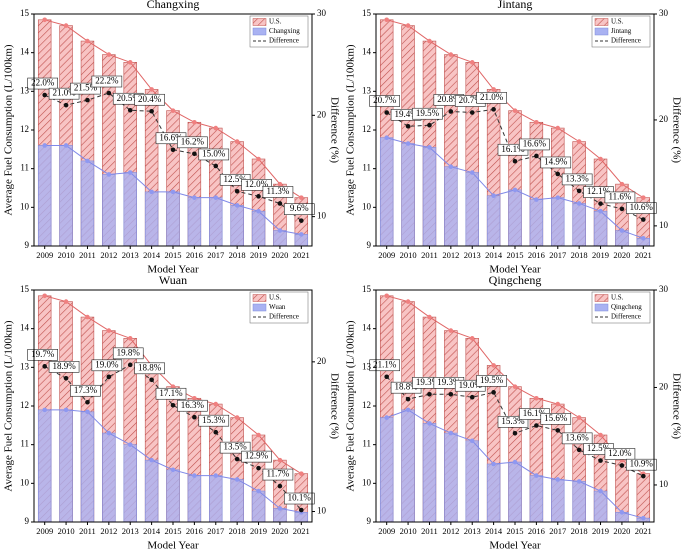  I want to click on data-label: 12.0%, so click(257, 184).